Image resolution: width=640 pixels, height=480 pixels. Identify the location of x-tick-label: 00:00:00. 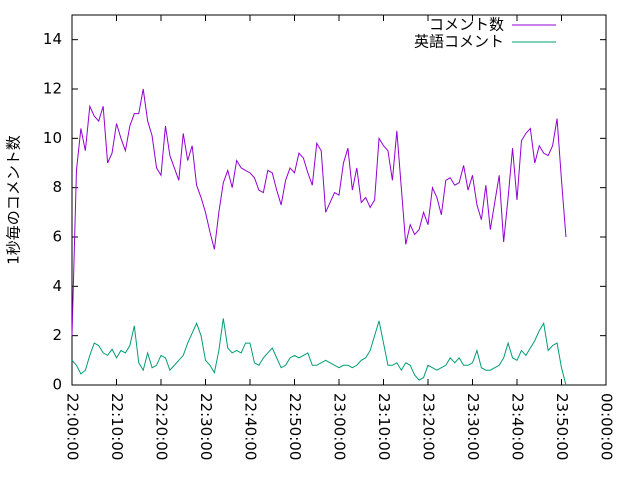
(607, 426).